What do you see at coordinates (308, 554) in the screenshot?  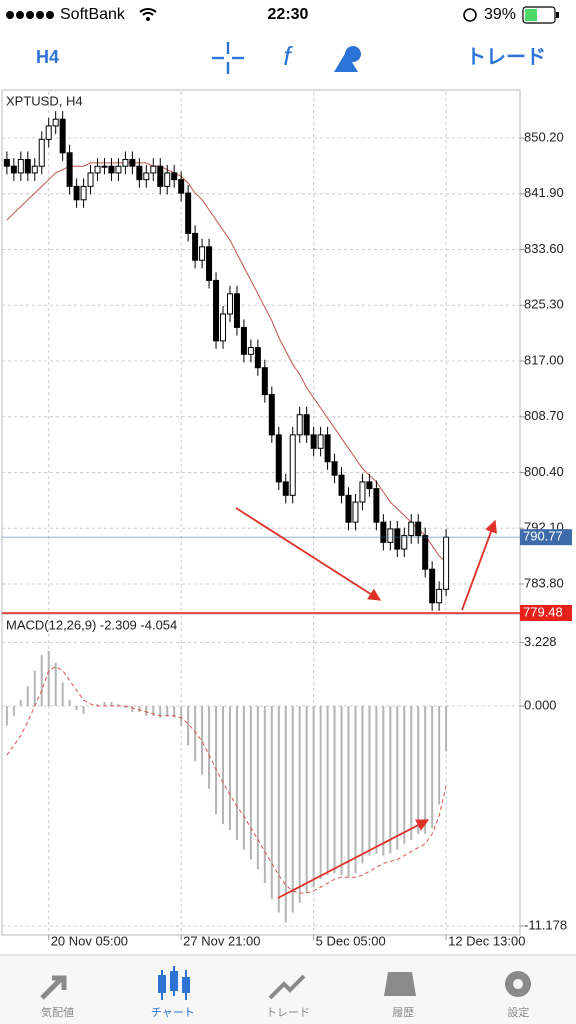 I see `arrow-down` at bounding box center [308, 554].